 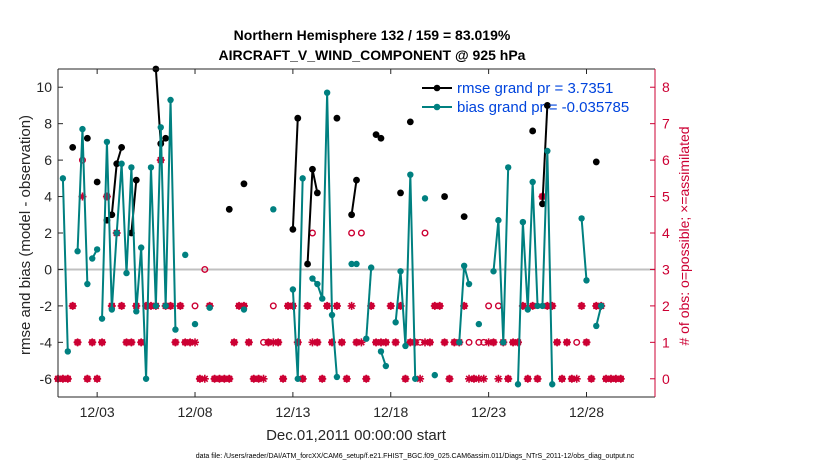 What do you see at coordinates (666, 306) in the screenshot?
I see `y2-tick-label: 2` at bounding box center [666, 306].